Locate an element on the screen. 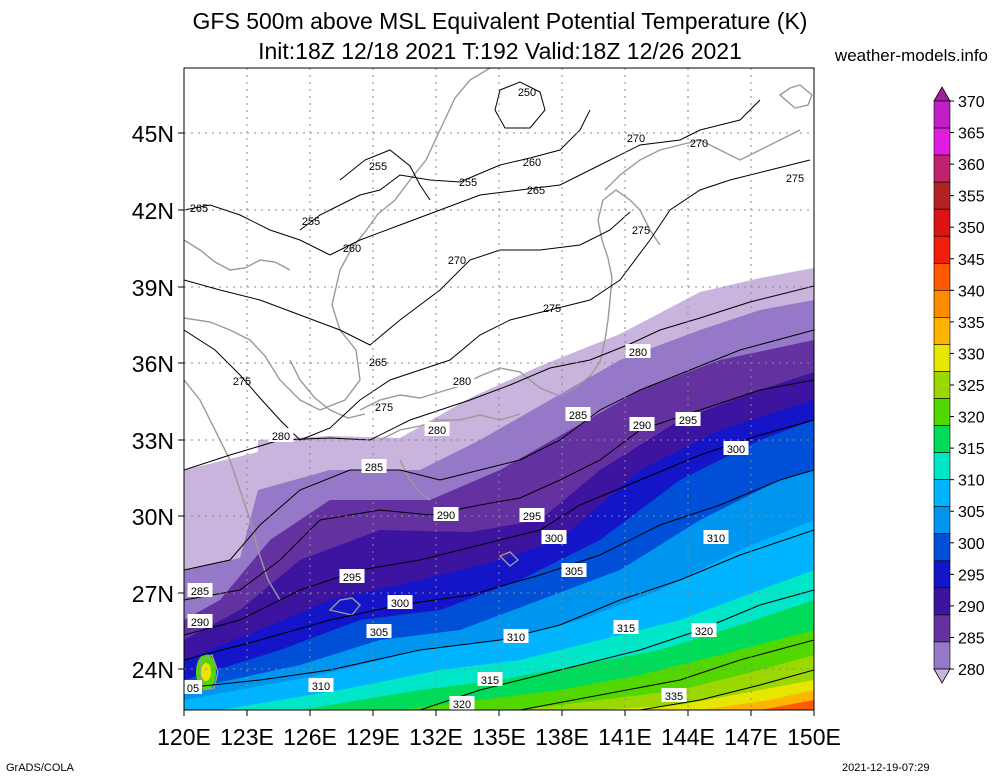  lat-label: 24N is located at coordinates (153, 670).